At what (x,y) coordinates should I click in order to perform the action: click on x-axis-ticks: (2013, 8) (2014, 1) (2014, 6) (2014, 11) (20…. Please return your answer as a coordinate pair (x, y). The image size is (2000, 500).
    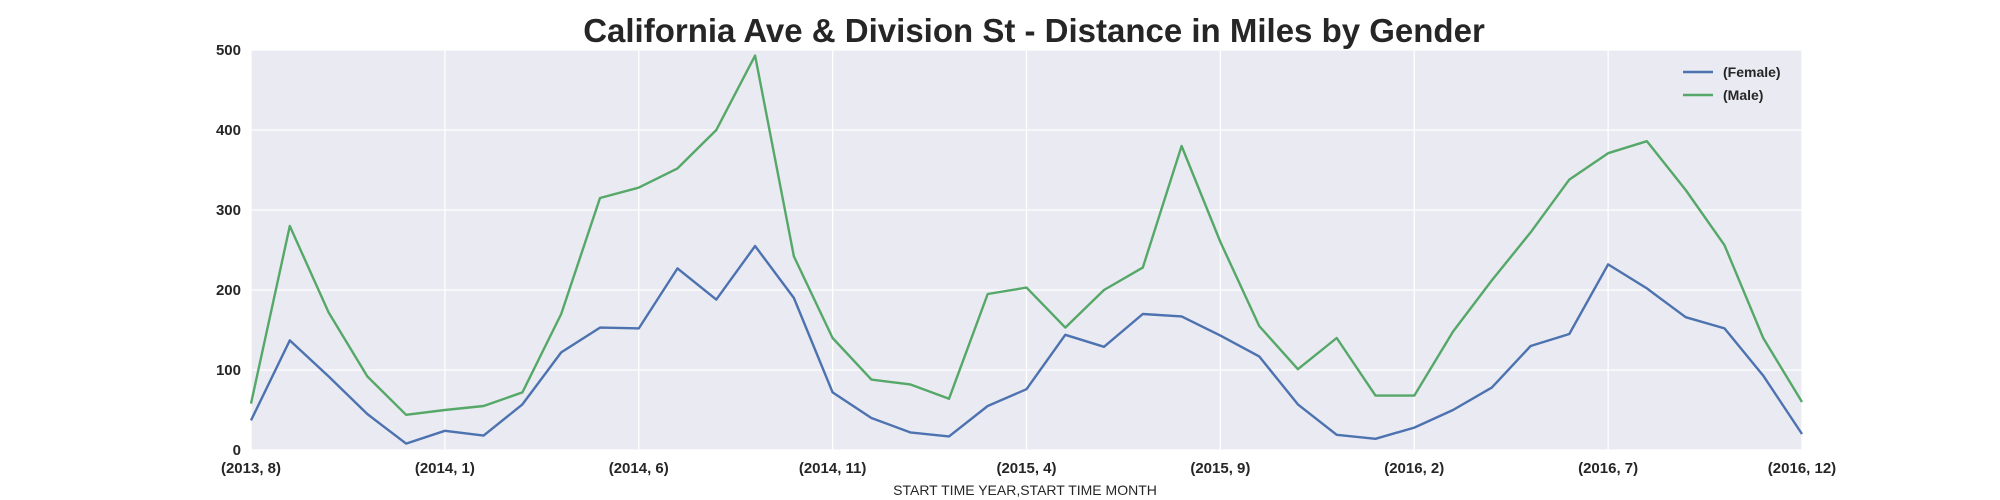
    Looking at the image, I should click on (1028, 468).